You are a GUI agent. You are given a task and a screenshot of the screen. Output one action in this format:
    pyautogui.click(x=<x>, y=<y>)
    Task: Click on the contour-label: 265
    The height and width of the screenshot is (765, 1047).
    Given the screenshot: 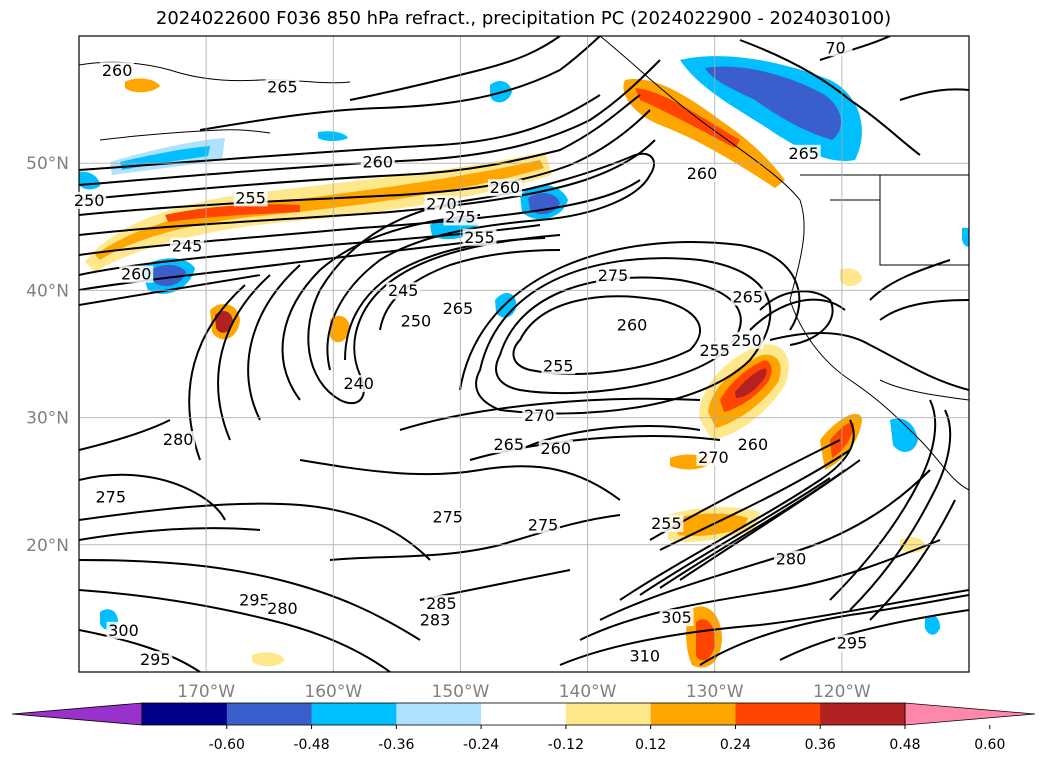 What is the action you would take?
    pyautogui.click(x=508, y=444)
    